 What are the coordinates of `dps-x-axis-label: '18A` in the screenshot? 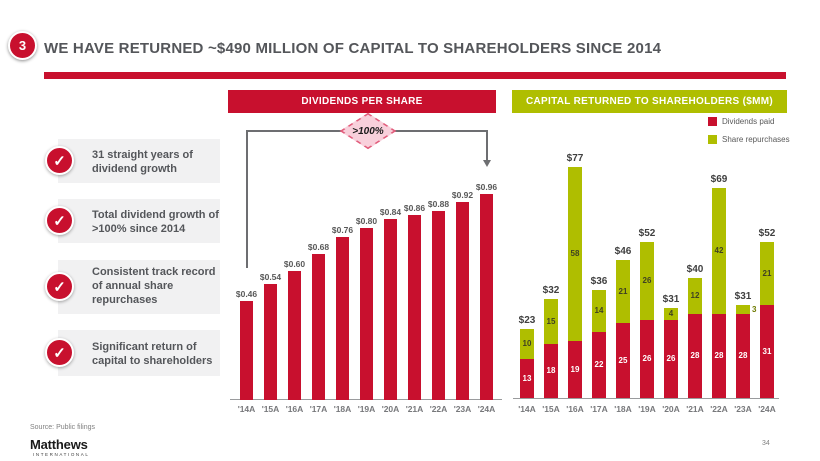 It's located at (342, 409).